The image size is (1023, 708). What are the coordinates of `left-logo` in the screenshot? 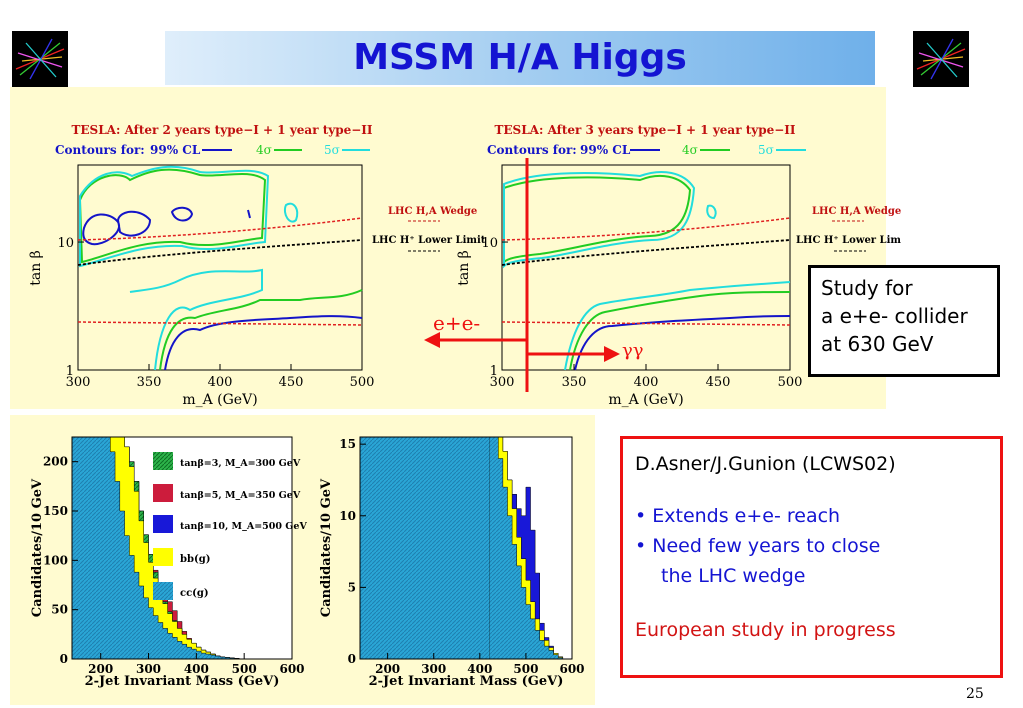 It's located at (40, 59).